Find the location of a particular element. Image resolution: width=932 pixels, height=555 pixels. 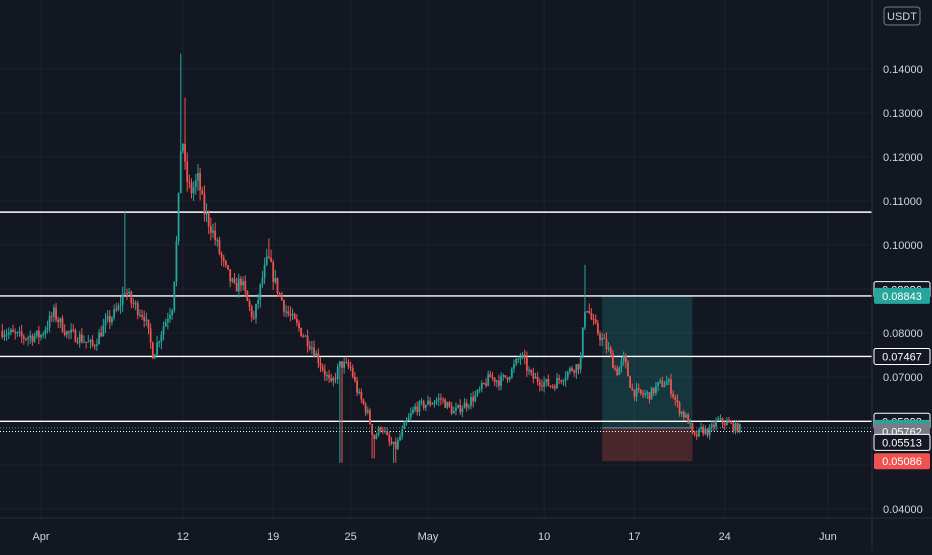

price-label-box is located at coordinates (902, 356).